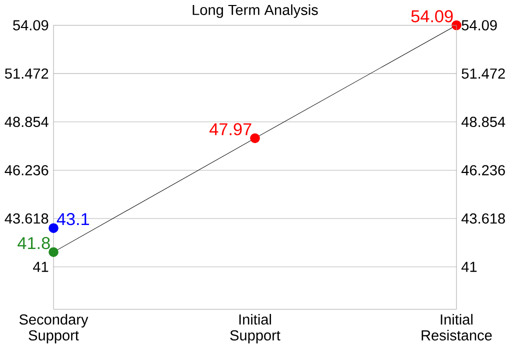 This screenshot has height=348, width=510. Describe the element at coordinates (457, 327) in the screenshot. I see `x-tick-label: Initial Resistance` at that location.